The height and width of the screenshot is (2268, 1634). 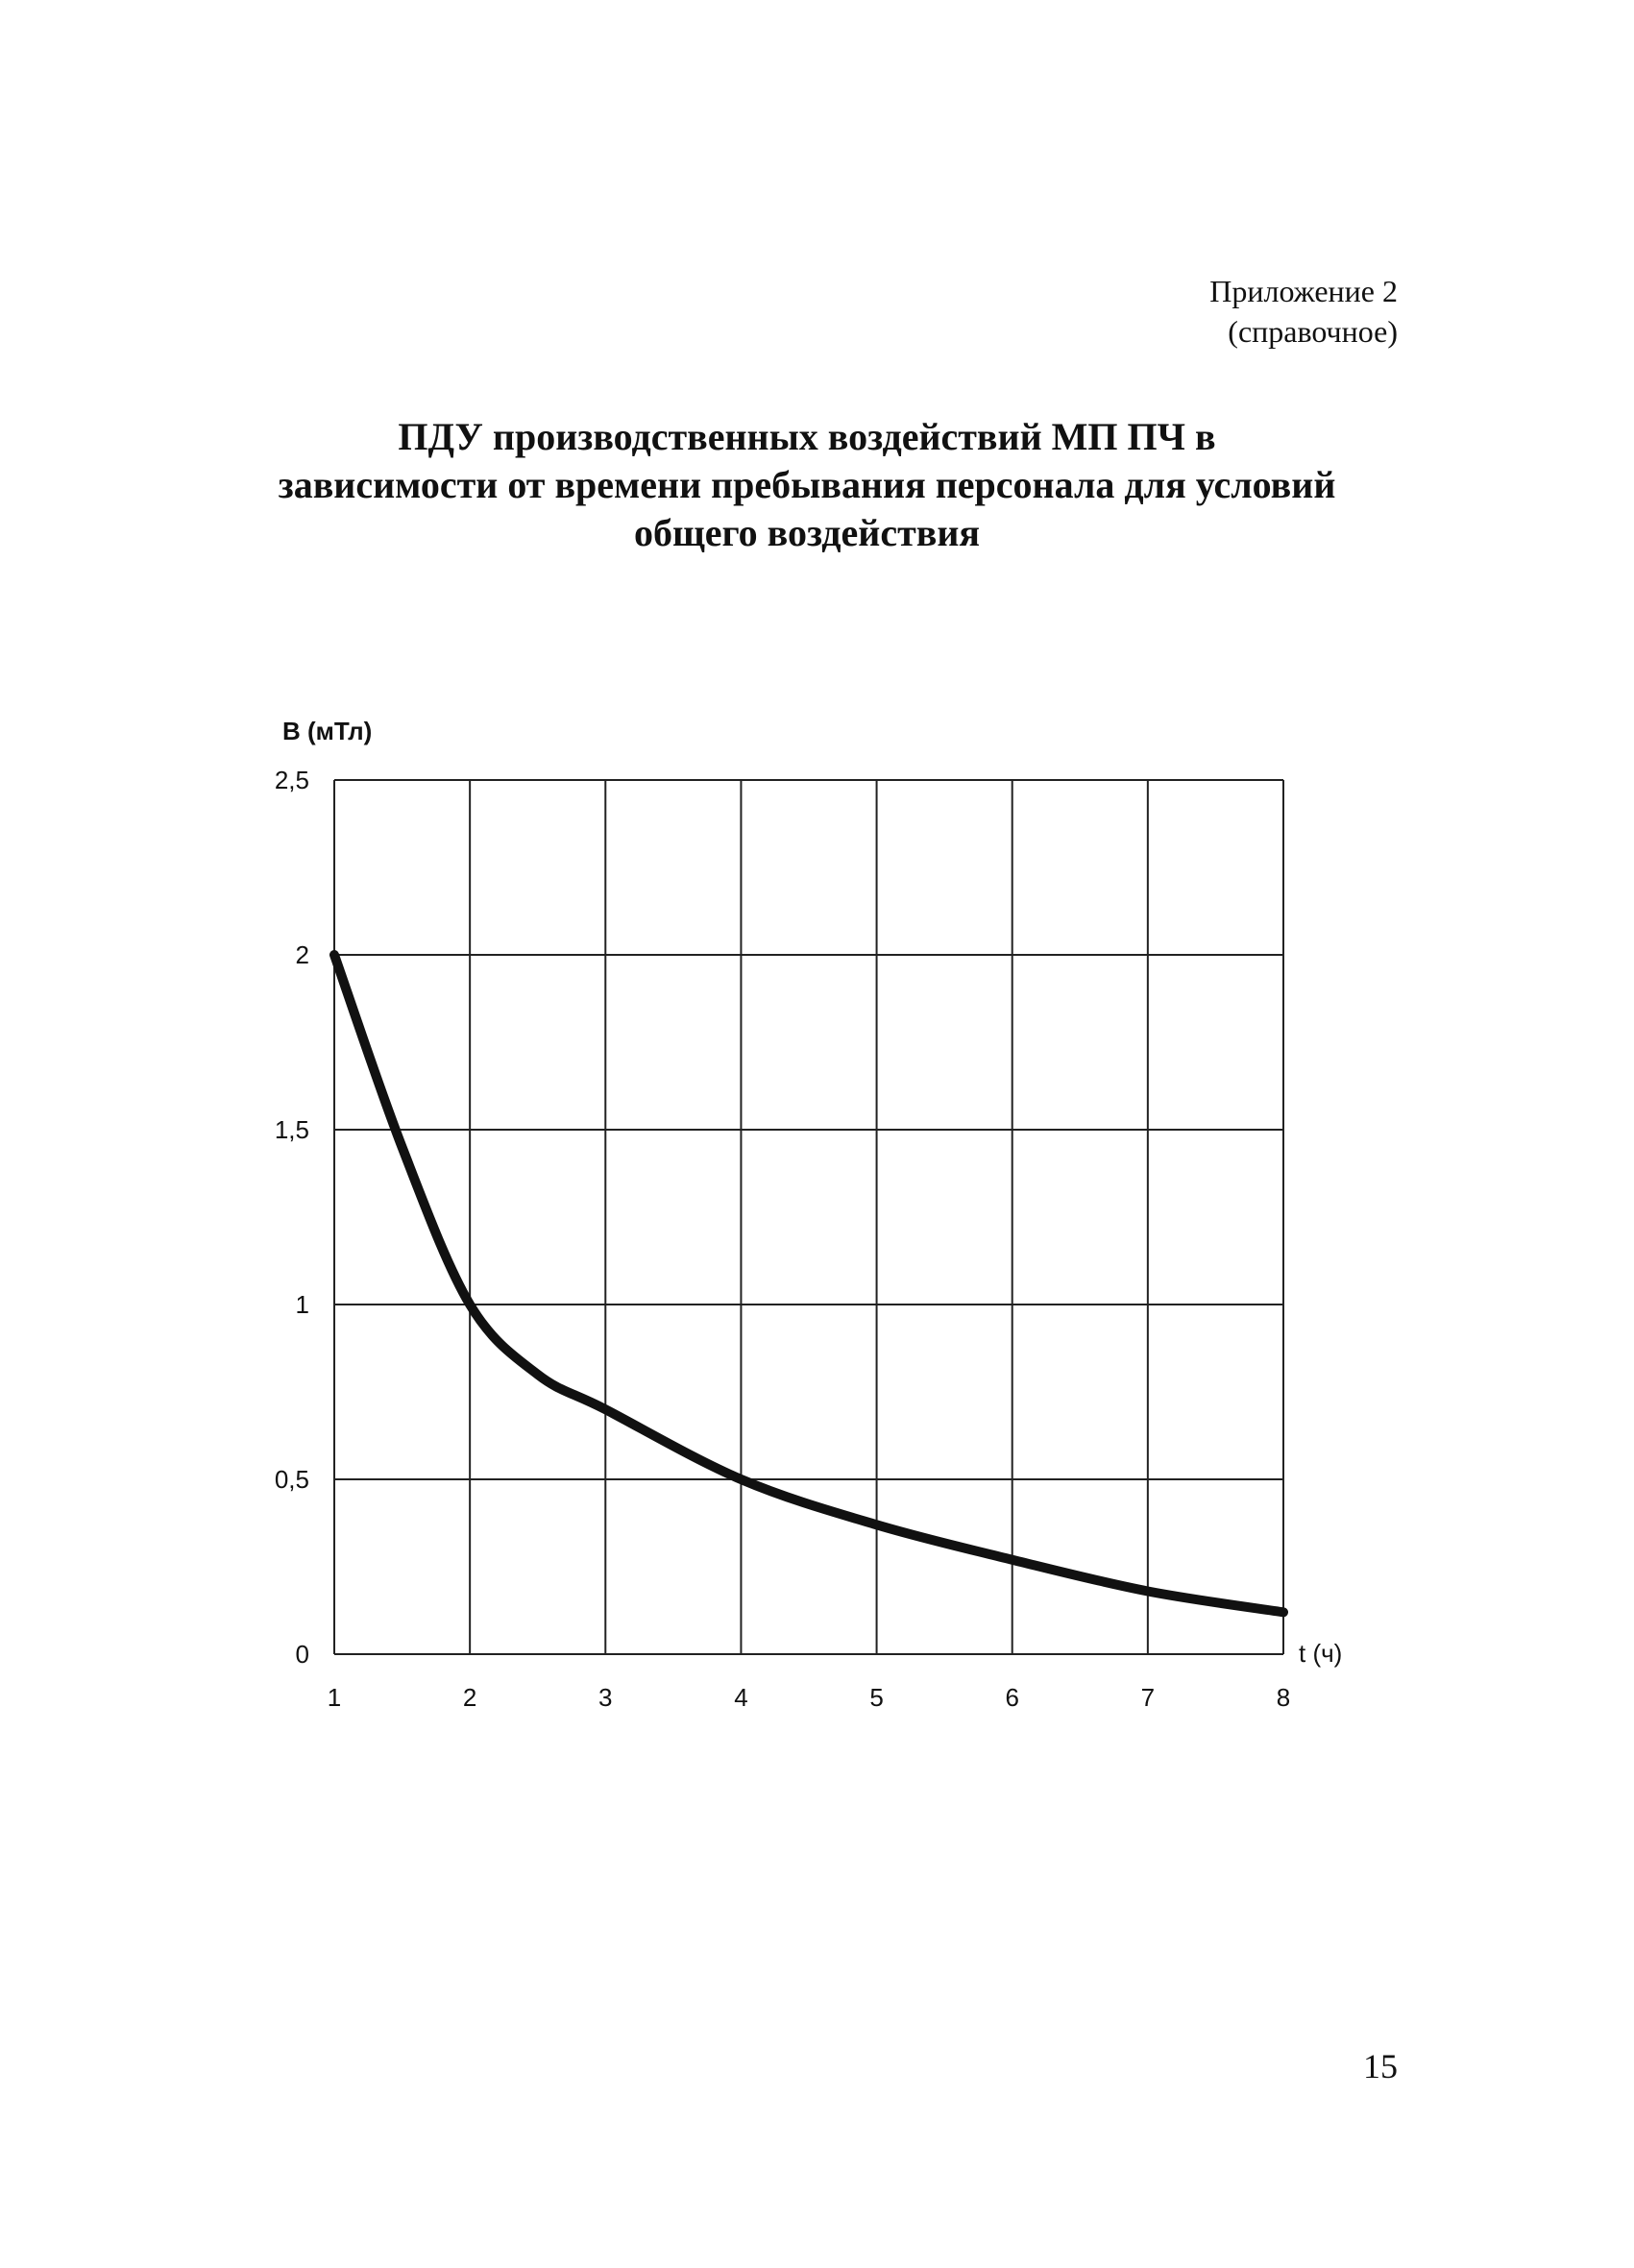 I want to click on title-line-1: ПДУ производственных воздействий МП ПЧ в, so click(x=807, y=436).